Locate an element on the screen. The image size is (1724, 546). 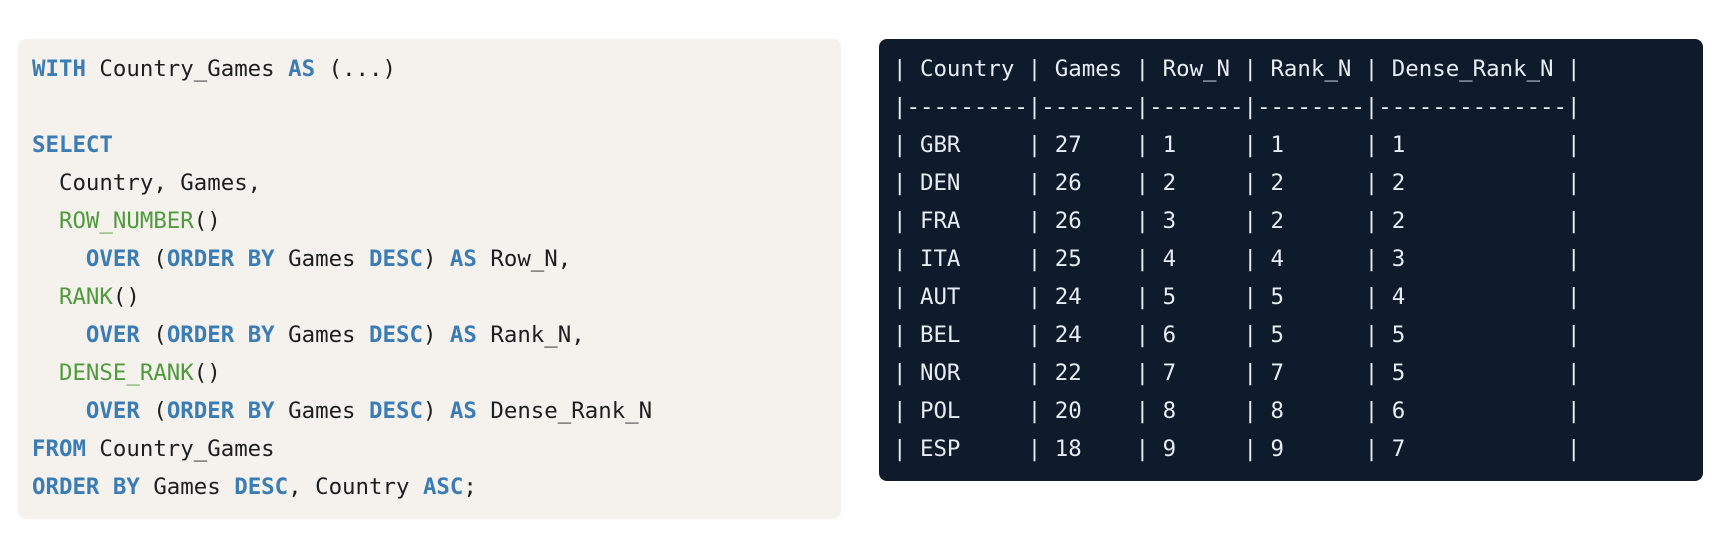
code-token: Country, Games, is located at coordinates (147, 183).